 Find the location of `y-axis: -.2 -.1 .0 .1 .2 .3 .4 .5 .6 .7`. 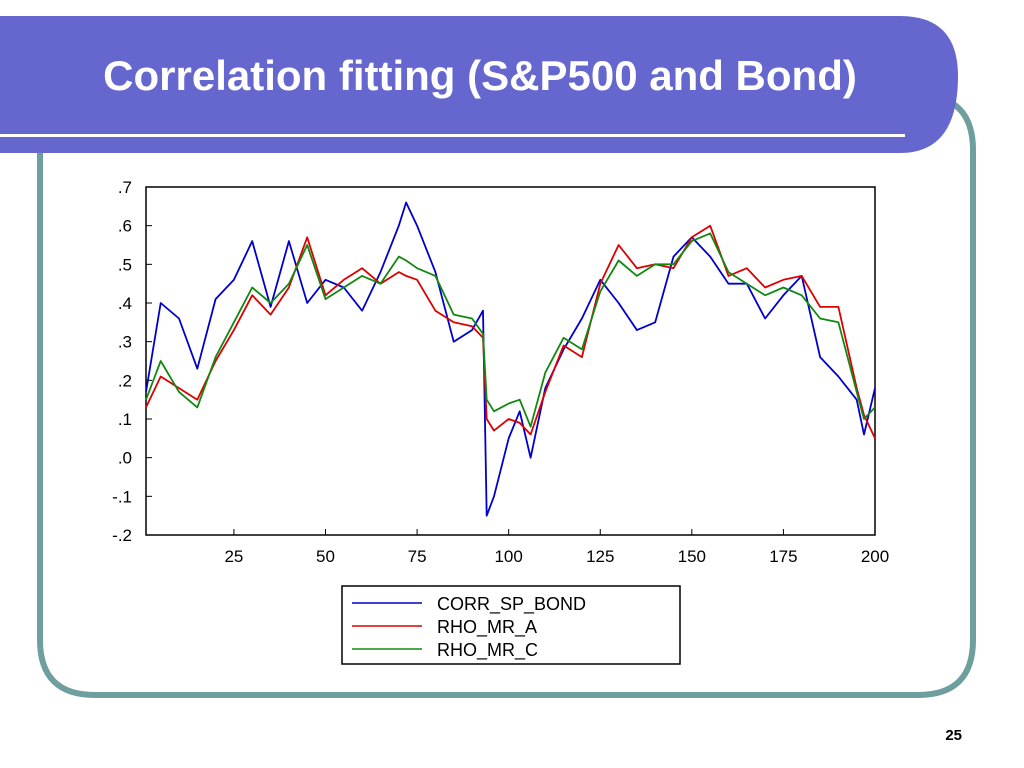

y-axis: -.2 -.1 .0 .1 .2 .3 .4 .5 .6 .7 is located at coordinates (132, 361).